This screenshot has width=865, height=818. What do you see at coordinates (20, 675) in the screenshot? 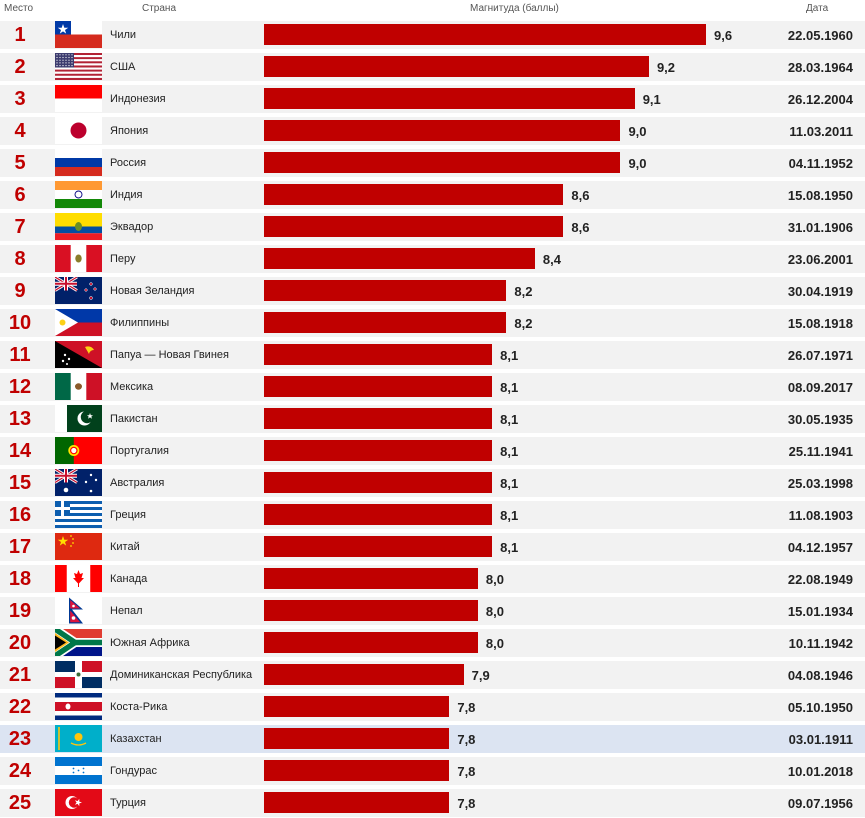
I see `rank-label: 21` at bounding box center [20, 675].